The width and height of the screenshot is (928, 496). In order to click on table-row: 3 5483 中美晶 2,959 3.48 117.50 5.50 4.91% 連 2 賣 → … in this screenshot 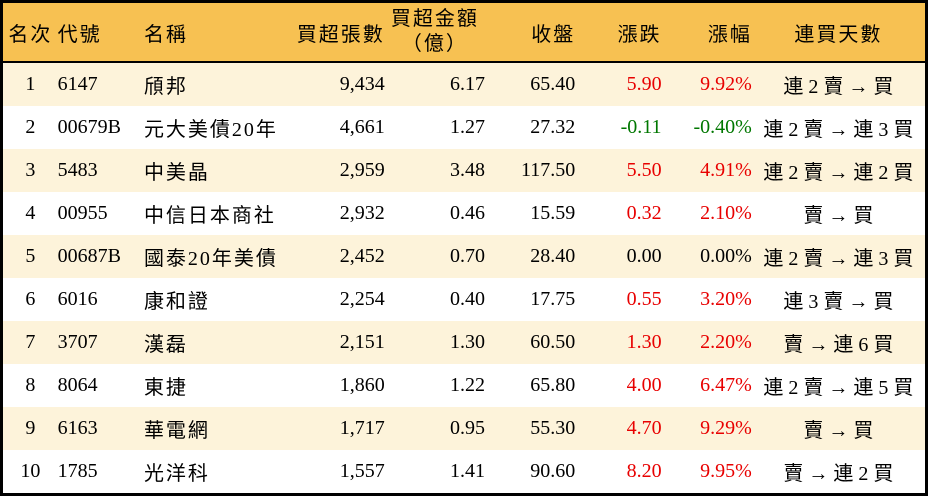, I will do `click(464, 170)`.